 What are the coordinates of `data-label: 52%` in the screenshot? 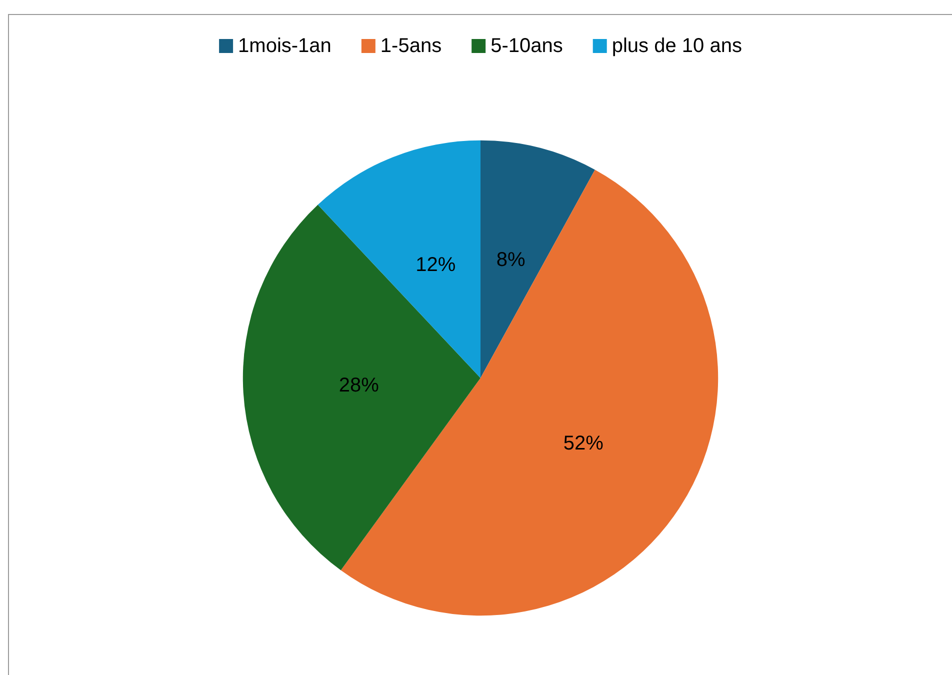 It's located at (583, 443).